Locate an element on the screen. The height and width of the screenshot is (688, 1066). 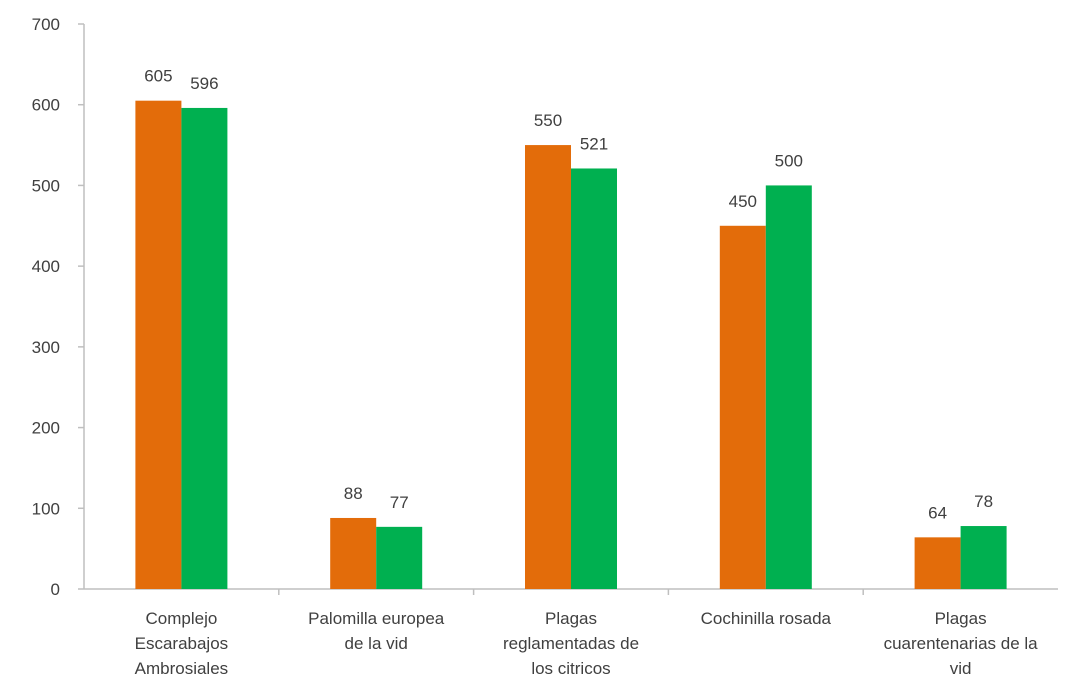
data-label-series-2-category-5: 78 is located at coordinates (983, 501).